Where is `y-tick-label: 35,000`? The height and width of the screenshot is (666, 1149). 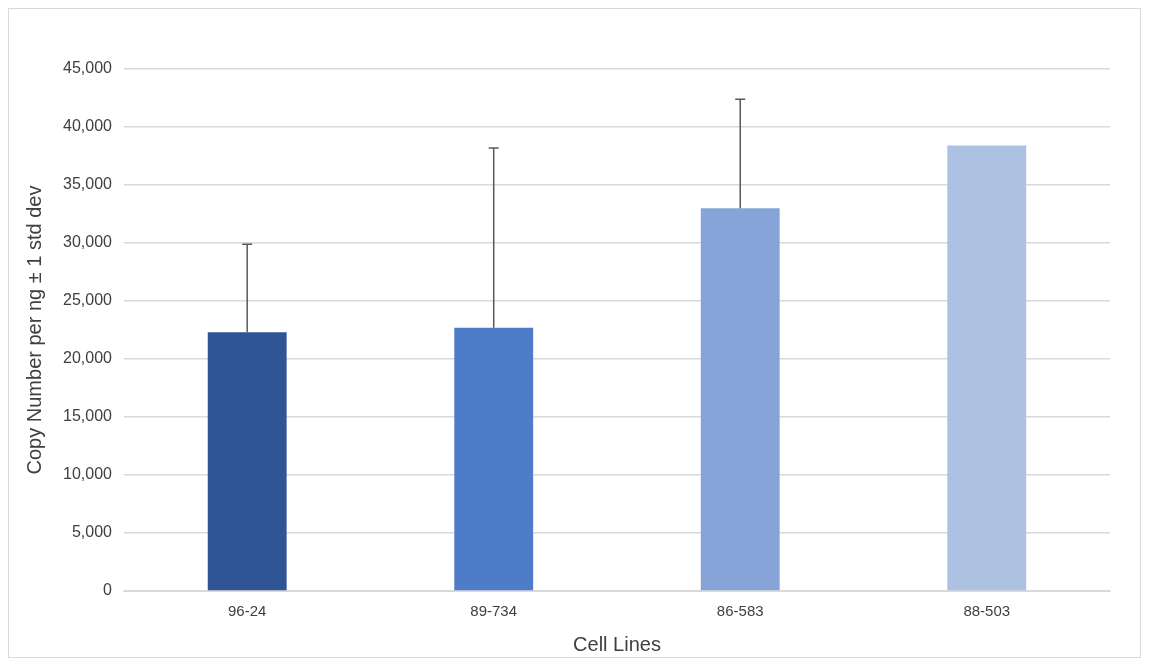
y-tick-label: 35,000 is located at coordinates (88, 184).